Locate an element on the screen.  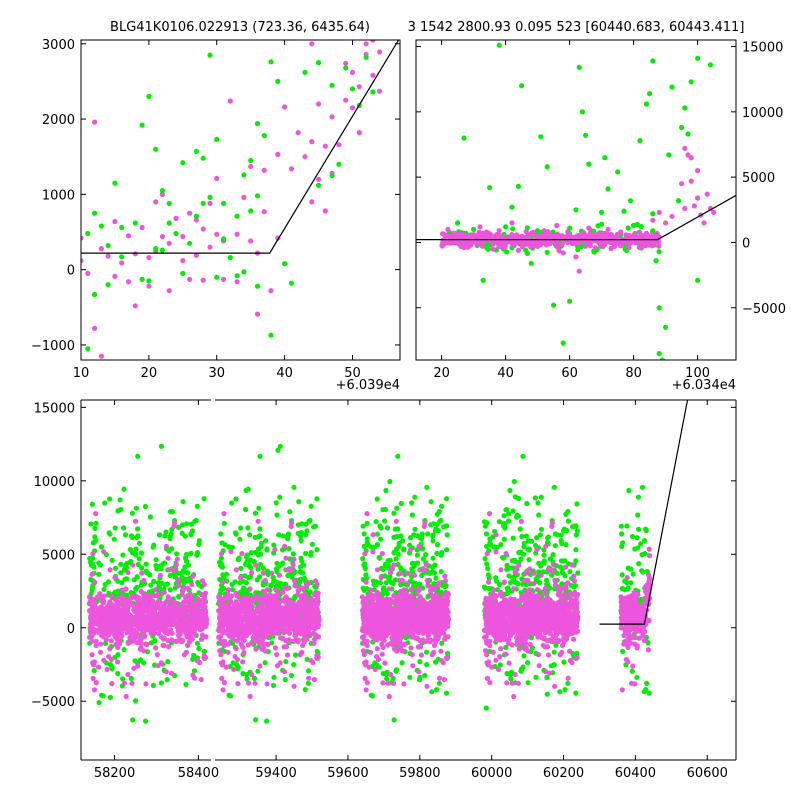
panel-a-ytick-label: 1000 is located at coordinates (58, 195).